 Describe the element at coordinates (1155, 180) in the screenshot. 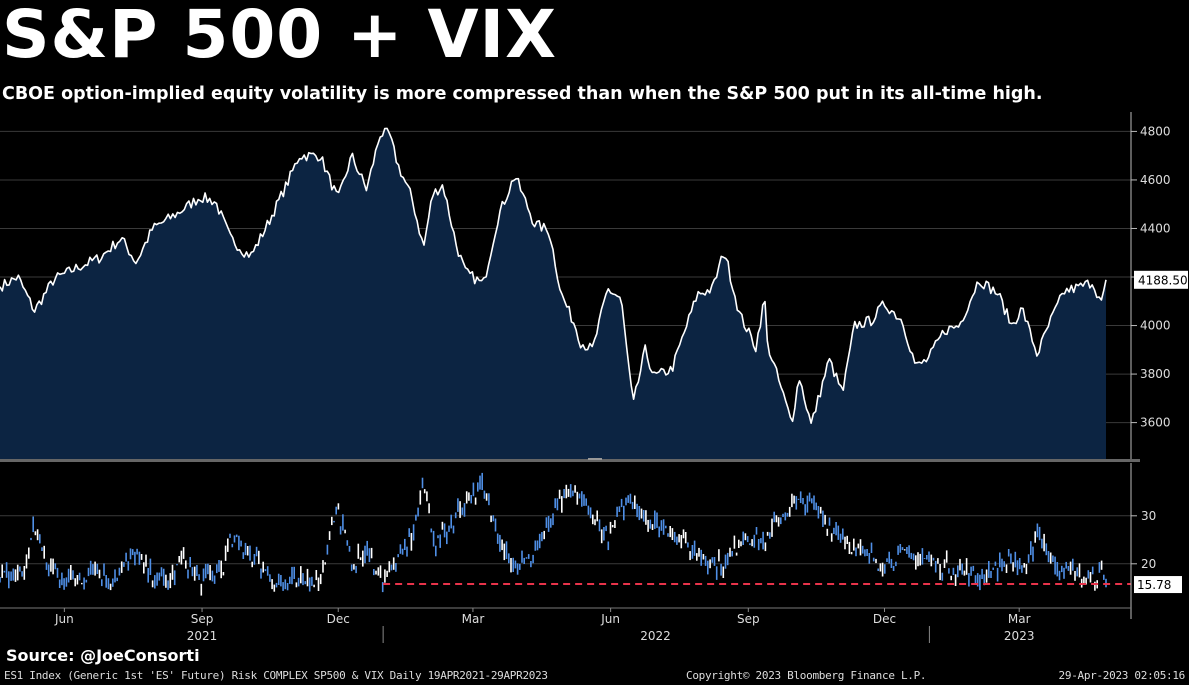

I see `sp-y-tick-label: 4600` at that location.